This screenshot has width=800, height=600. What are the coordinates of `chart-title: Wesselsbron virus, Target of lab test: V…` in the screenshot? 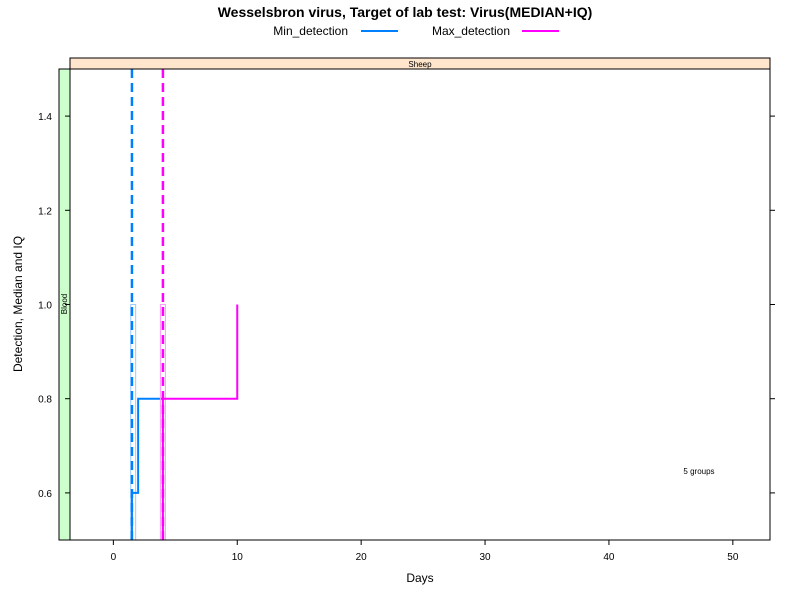 It's located at (405, 12).